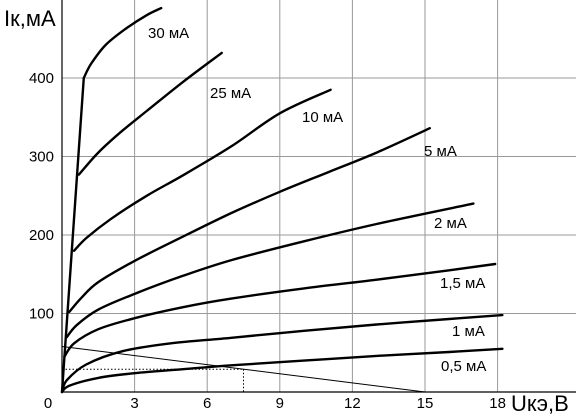 This screenshot has width=576, height=419. I want to click on curve-label: 25 мА, so click(230, 93).